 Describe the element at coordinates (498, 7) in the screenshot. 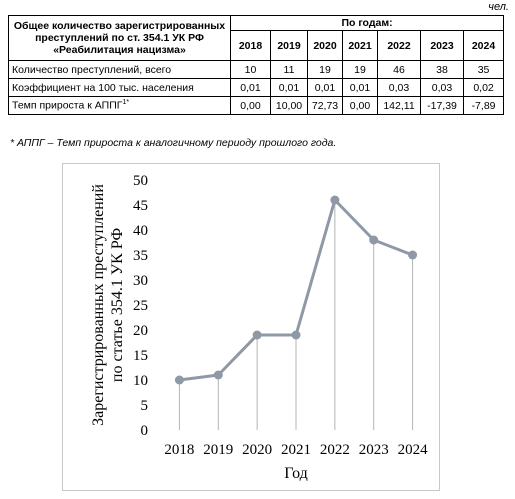

I see `unit-label: чел.` at that location.